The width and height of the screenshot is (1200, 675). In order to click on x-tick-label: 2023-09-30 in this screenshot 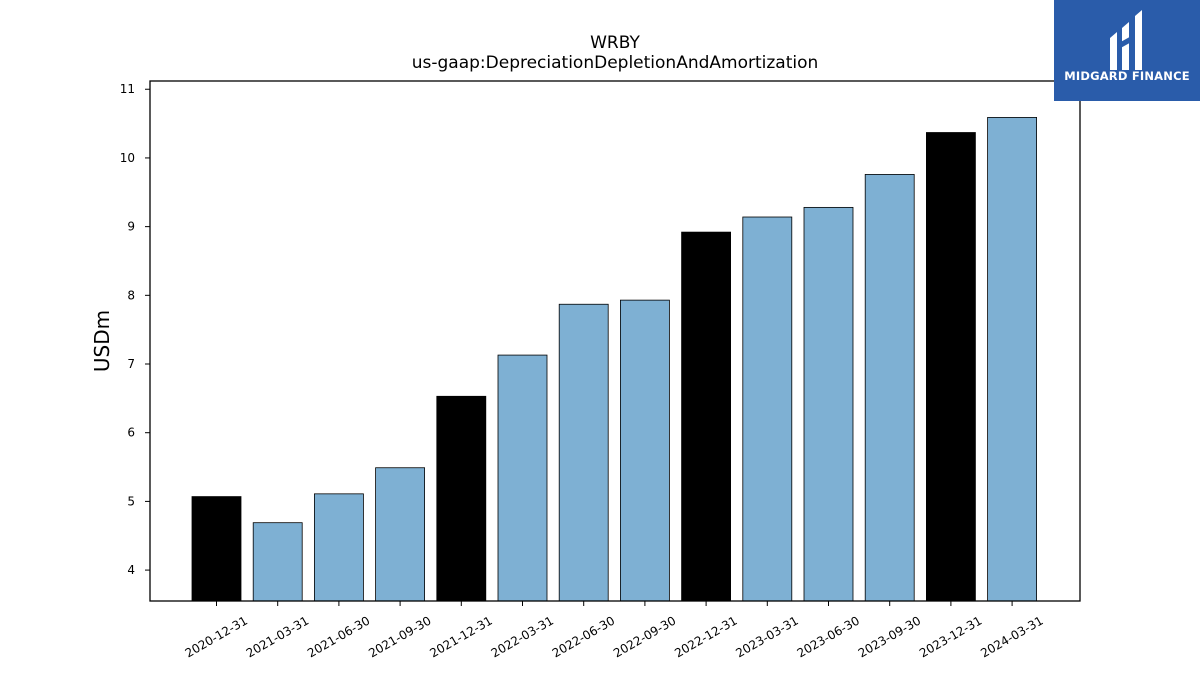, I will do `click(889, 636)`.